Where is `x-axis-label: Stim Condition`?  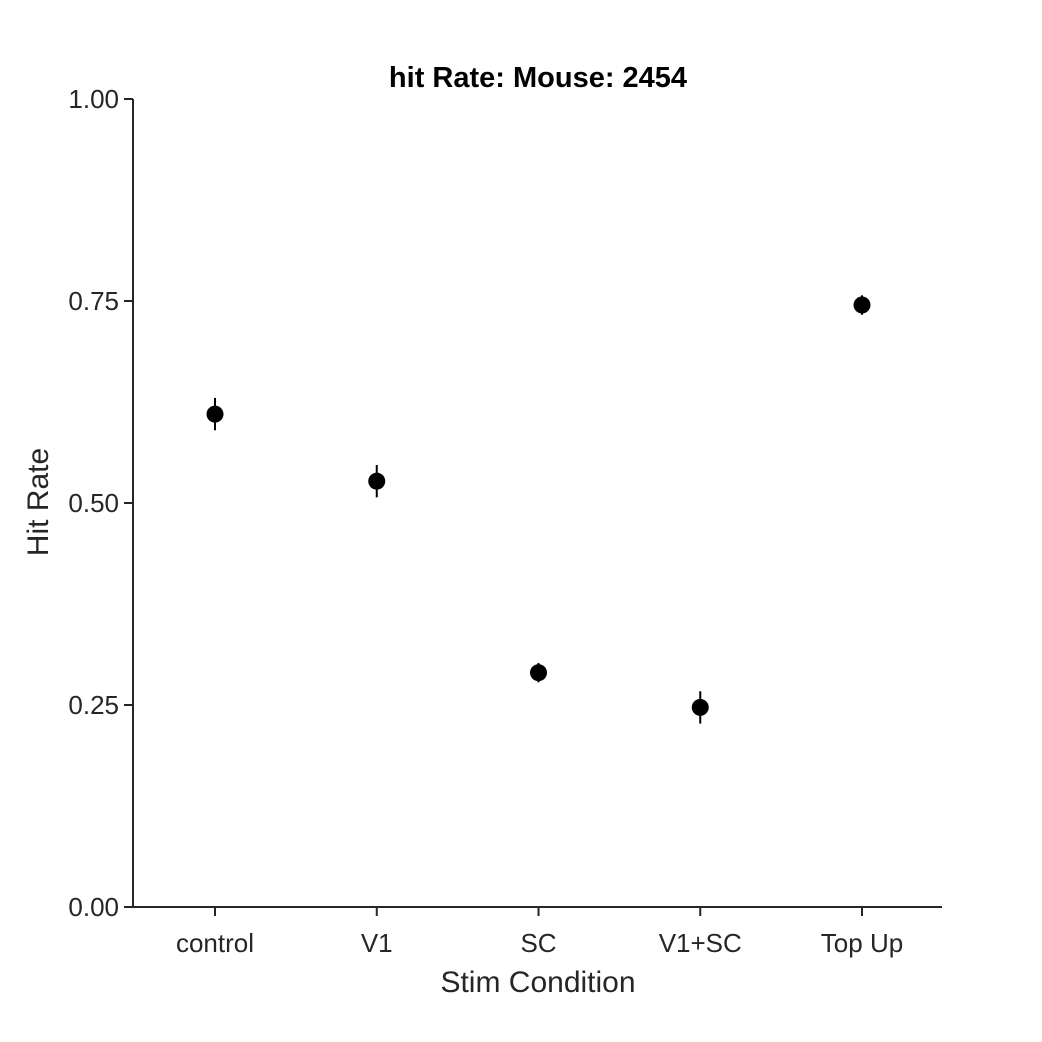 x-axis-label: Stim Condition is located at coordinates (537, 982).